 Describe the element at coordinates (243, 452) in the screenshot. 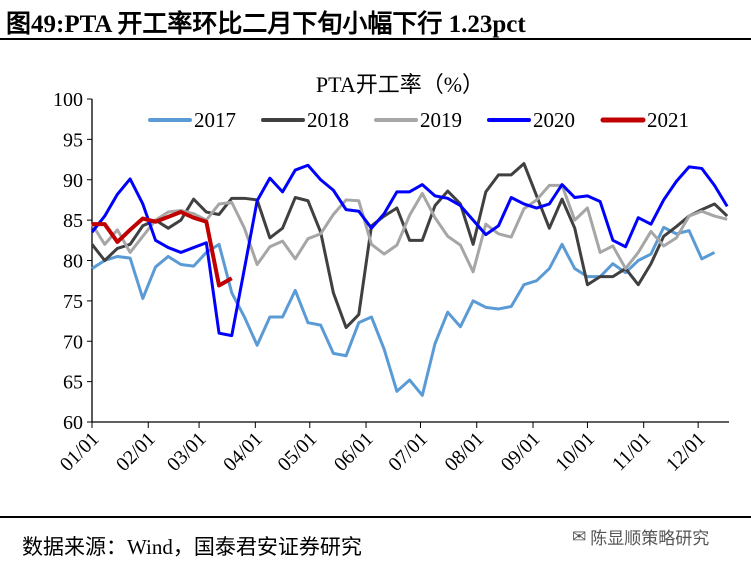

I see `x-tick-label: 04/01` at that location.